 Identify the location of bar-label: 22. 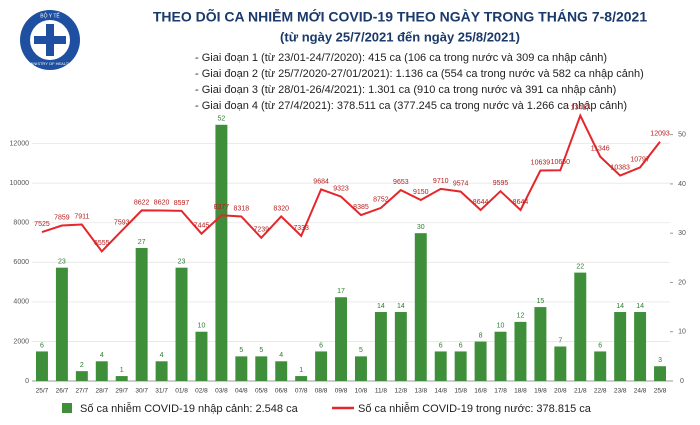
(580, 266).